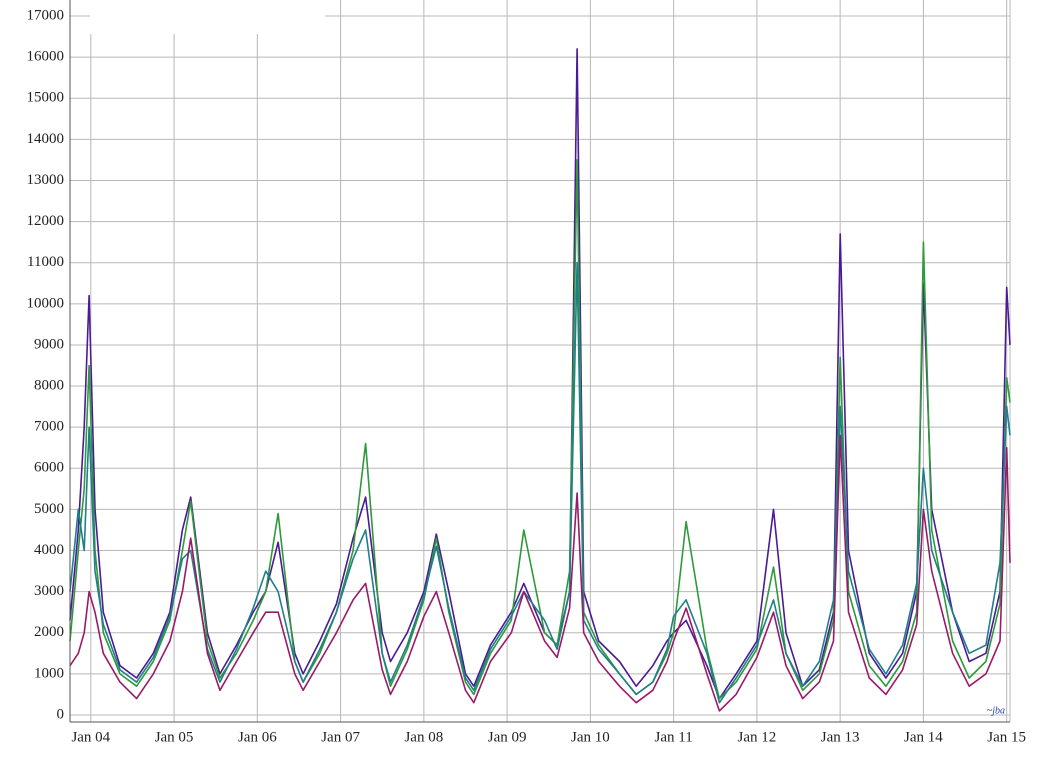 The image size is (1037, 758). What do you see at coordinates (46, 139) in the screenshot?
I see `y-tick-label: 14000` at bounding box center [46, 139].